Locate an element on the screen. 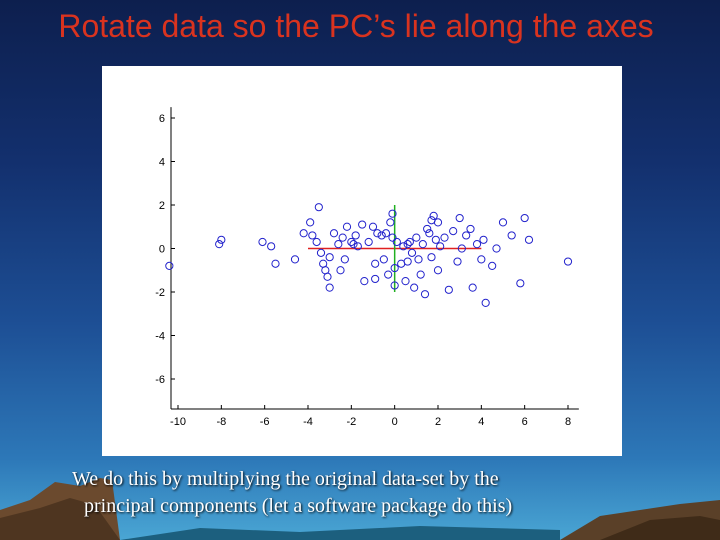 The width and height of the screenshot is (720, 540). x-tick-label: -2 is located at coordinates (351, 422).